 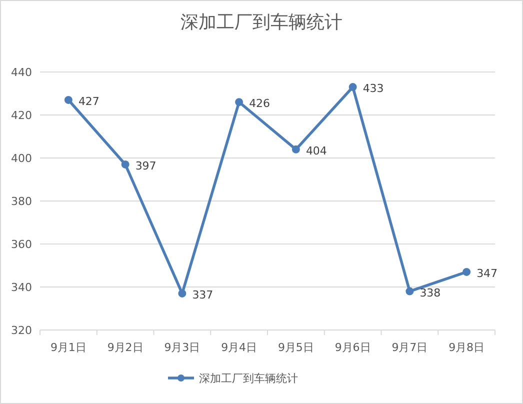 What do you see at coordinates (248, 378) in the screenshot?
I see `legend-label: 深加工厂到车辆统计` at bounding box center [248, 378].